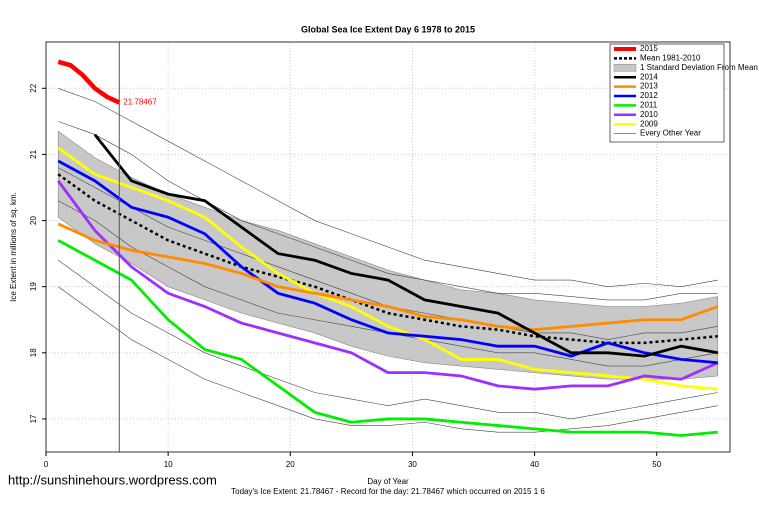 The image size is (759, 506). I want to click on y-tick-label: 20, so click(33, 220).